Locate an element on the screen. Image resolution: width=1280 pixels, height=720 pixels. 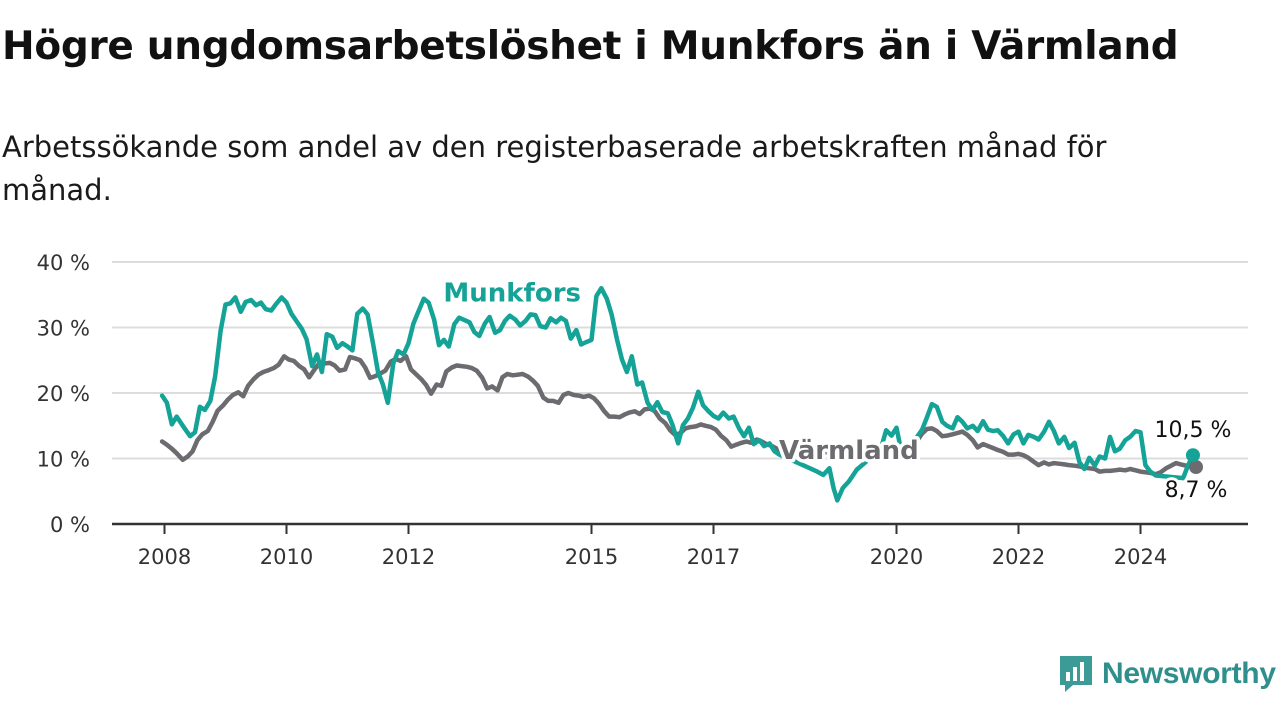
y-tick-label: 30 % is located at coordinates (63, 329).